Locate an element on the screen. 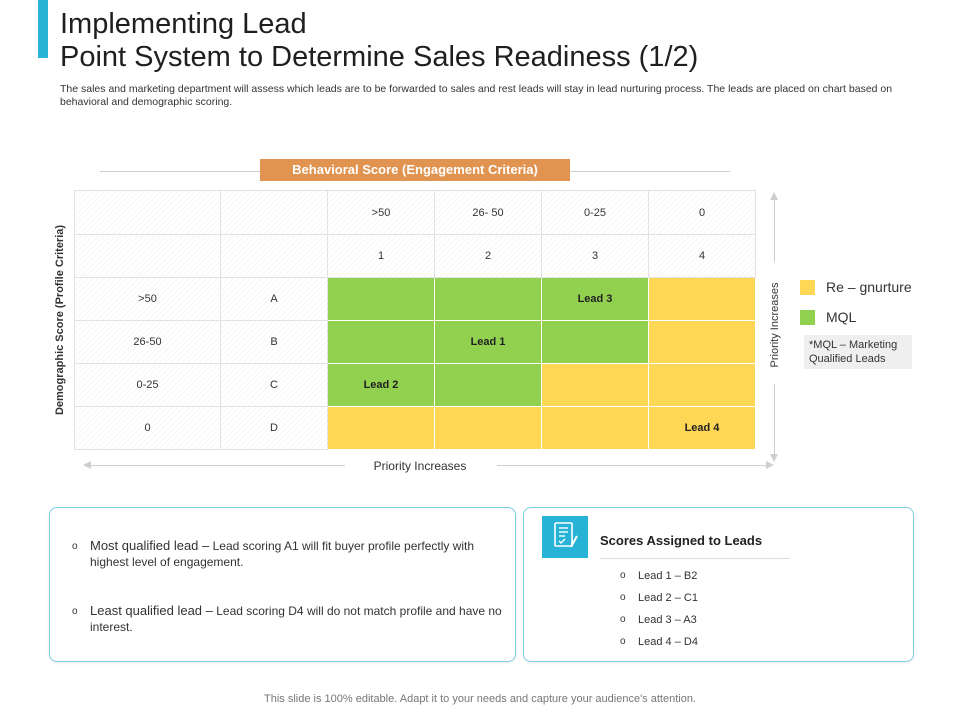 This screenshot has height=720, width=960. y-arrow-bottom-head is located at coordinates (774, 458).